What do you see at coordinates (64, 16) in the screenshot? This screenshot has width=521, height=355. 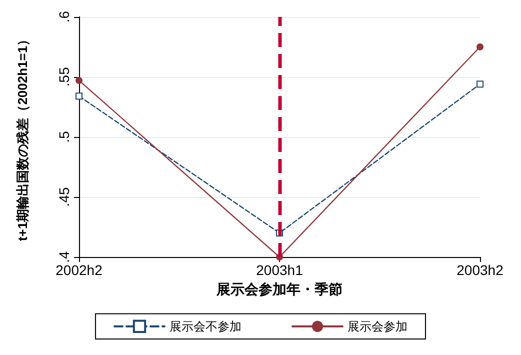 I see `y-tick-label: .6` at bounding box center [64, 16].